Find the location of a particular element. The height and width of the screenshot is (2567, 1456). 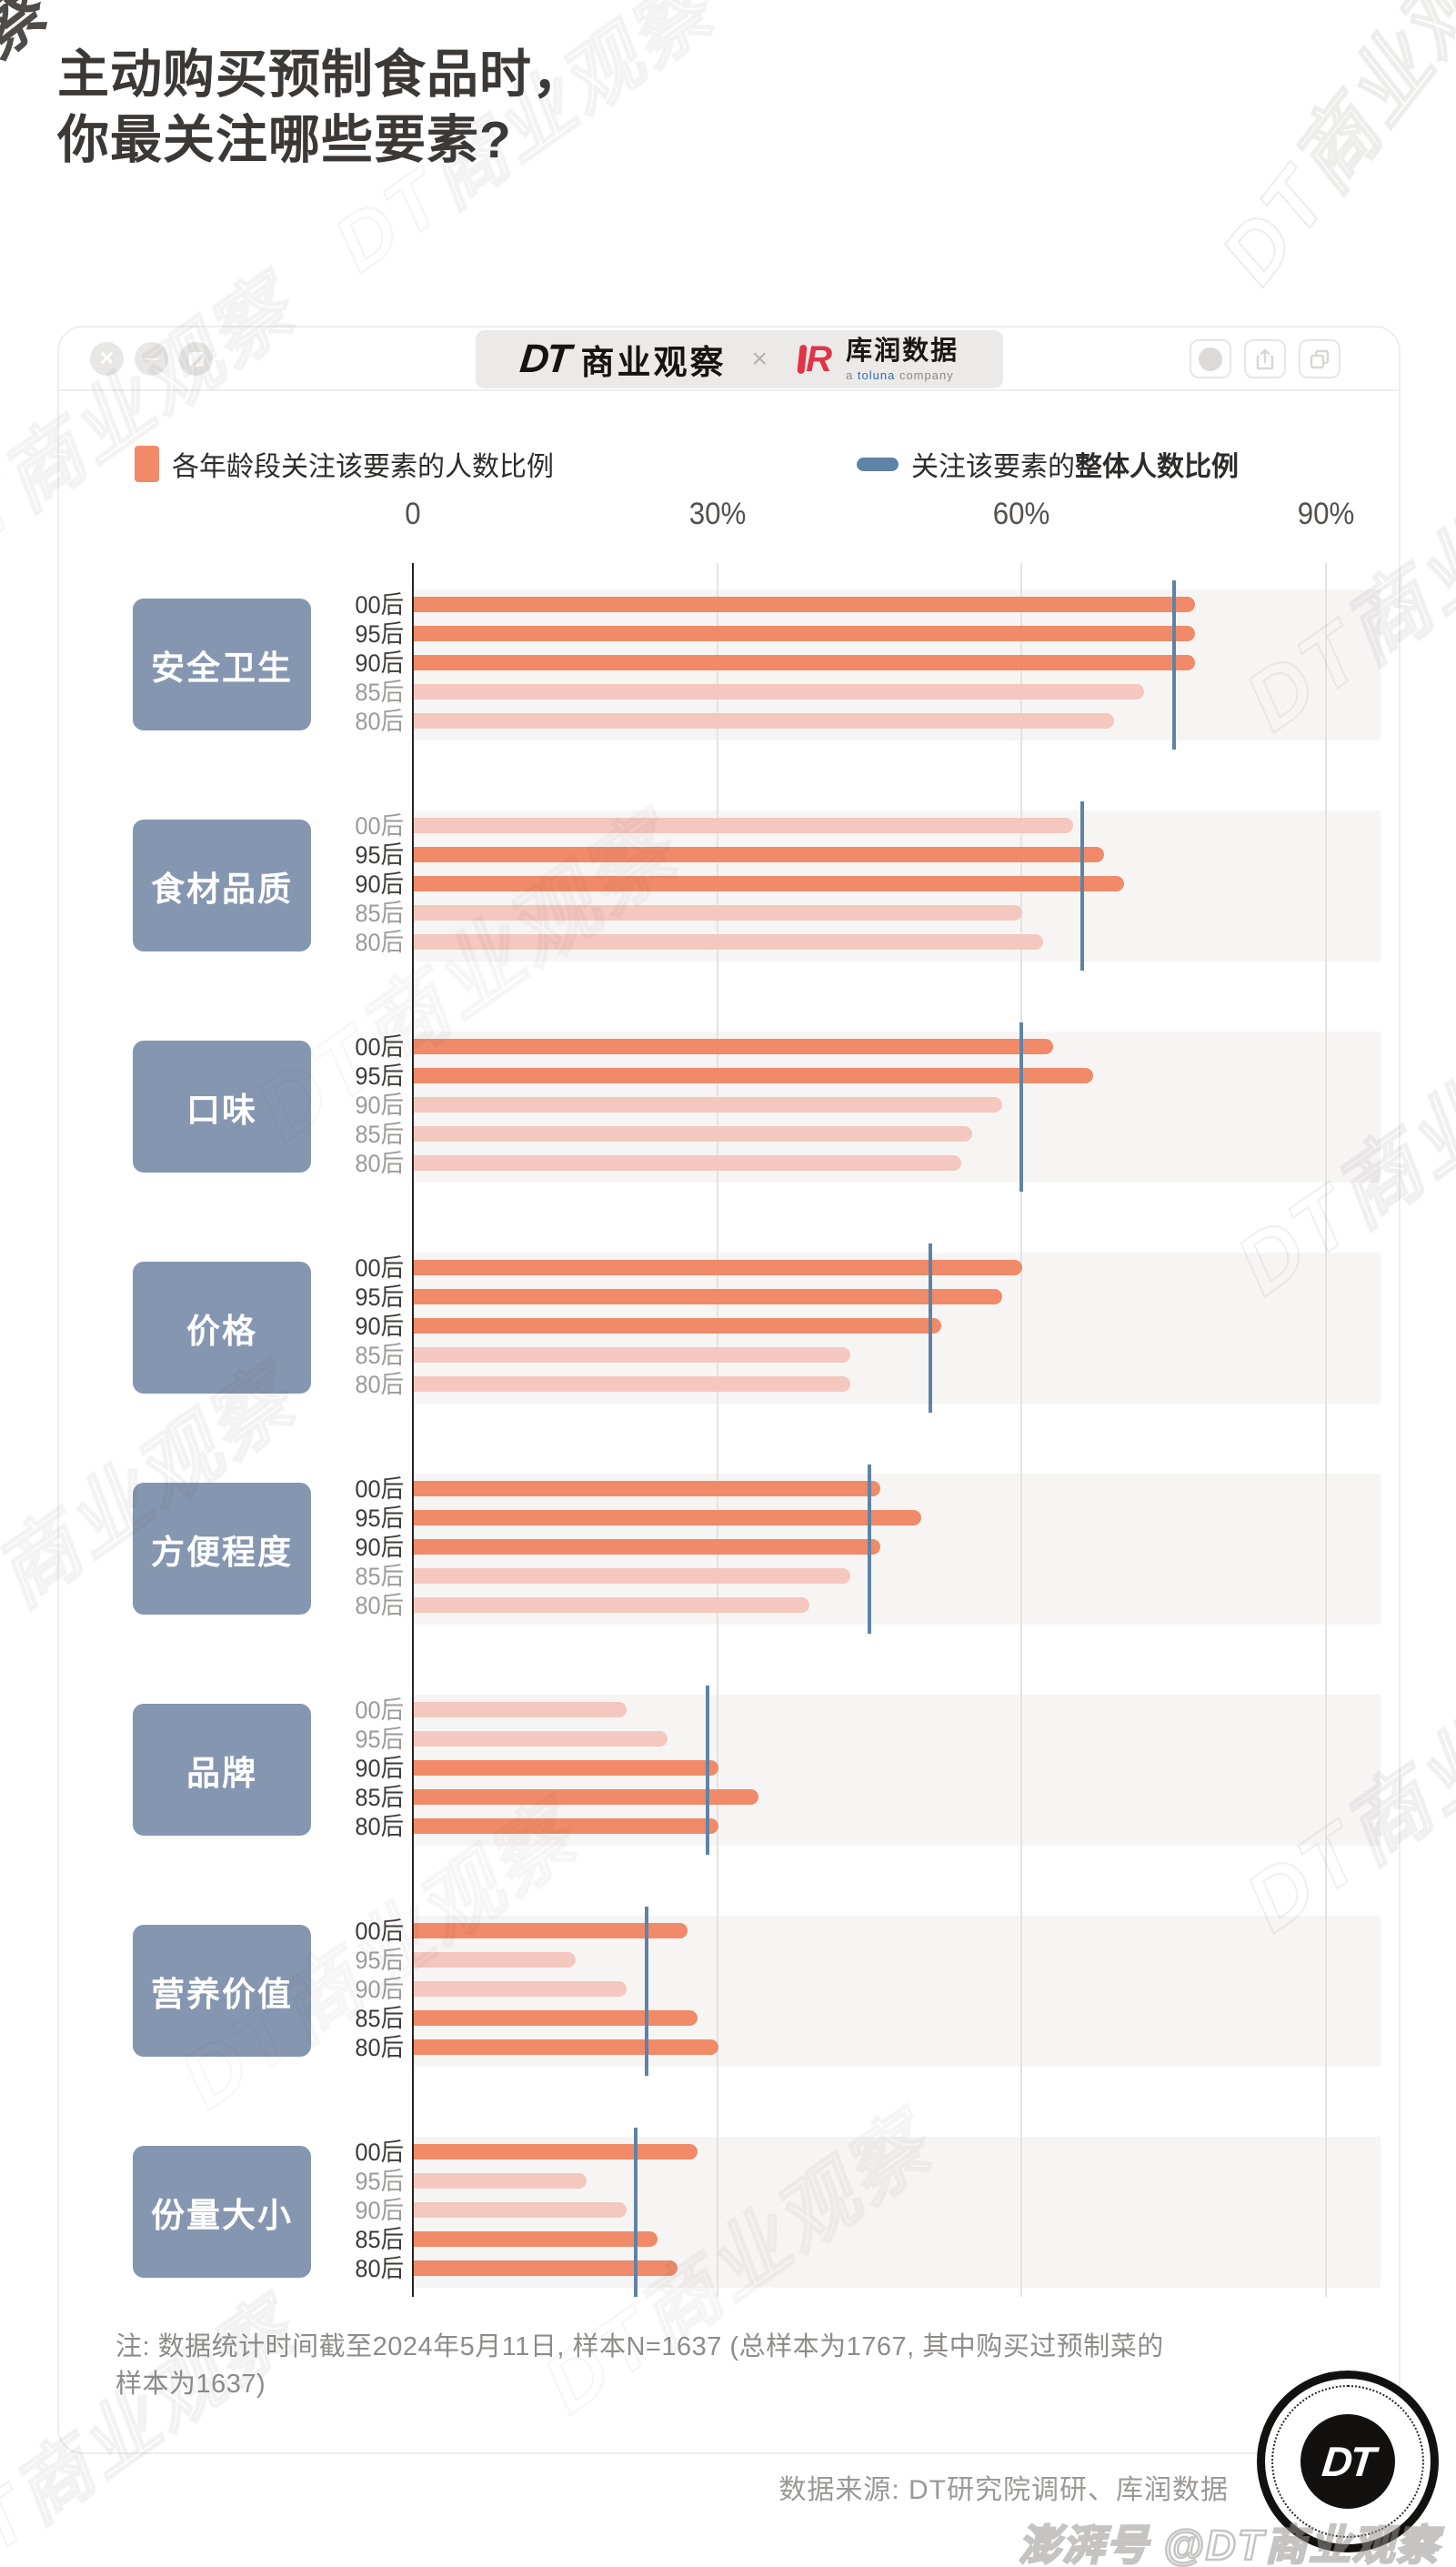

legend-overall-label: 关注该要素的整体人数比例 is located at coordinates (1075, 467).